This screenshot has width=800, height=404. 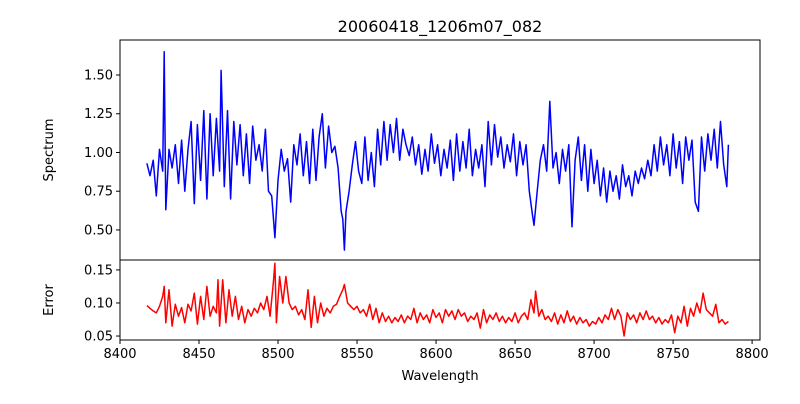 What do you see at coordinates (98, 76) in the screenshot?
I see `spectrum-ytick-label: 1.50` at bounding box center [98, 76].